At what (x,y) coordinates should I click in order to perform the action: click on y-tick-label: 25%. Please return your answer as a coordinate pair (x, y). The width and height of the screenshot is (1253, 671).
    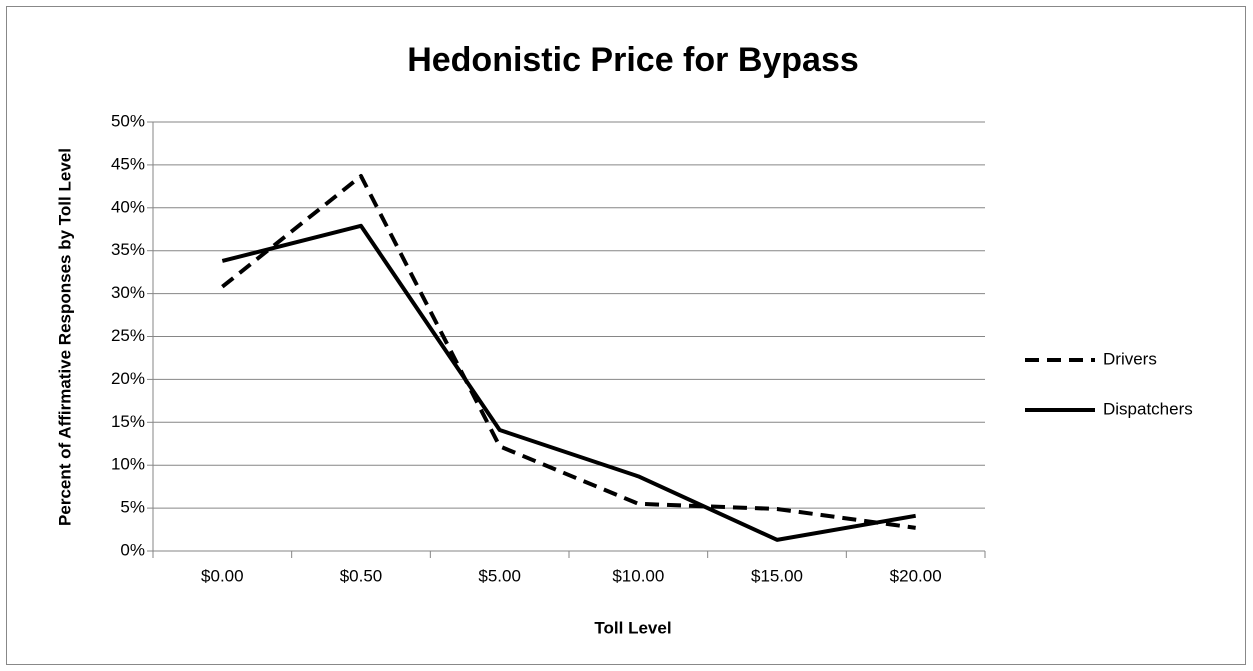
    Looking at the image, I should click on (128, 335).